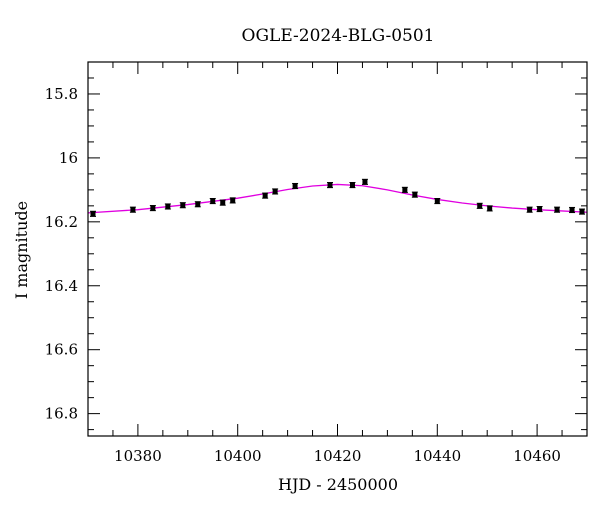  Describe the element at coordinates (61, 286) in the screenshot. I see `y-tick-label: 16.4` at that location.